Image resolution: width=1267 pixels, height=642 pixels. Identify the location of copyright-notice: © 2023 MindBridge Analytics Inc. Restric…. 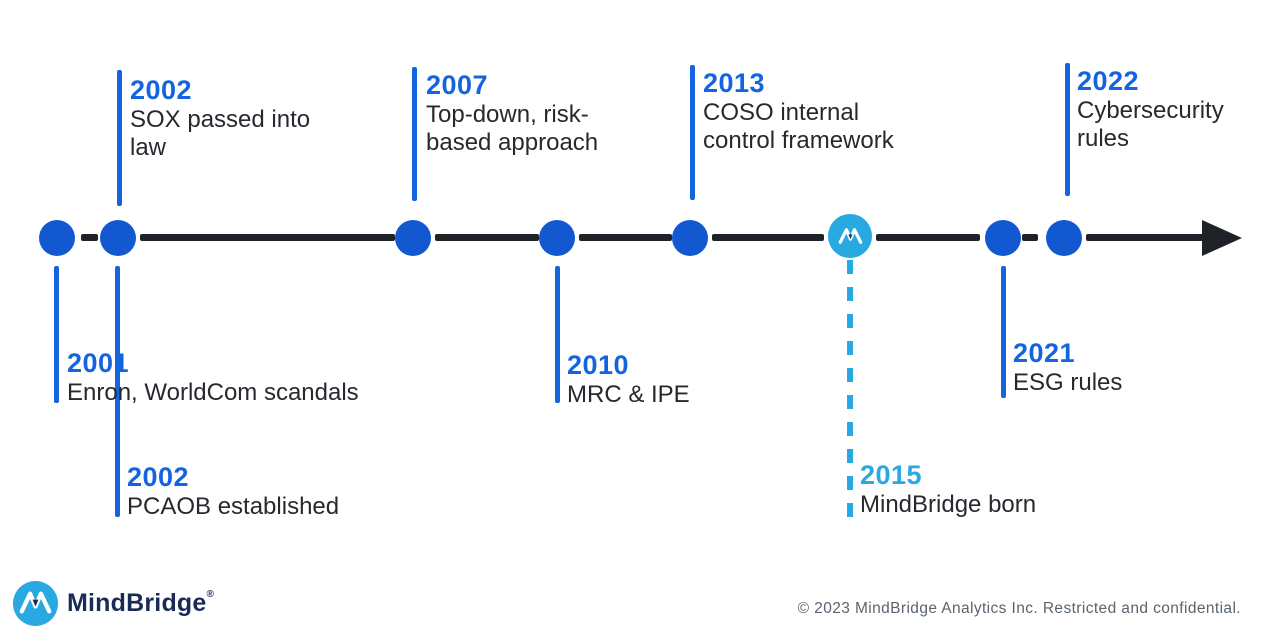
(1019, 608).